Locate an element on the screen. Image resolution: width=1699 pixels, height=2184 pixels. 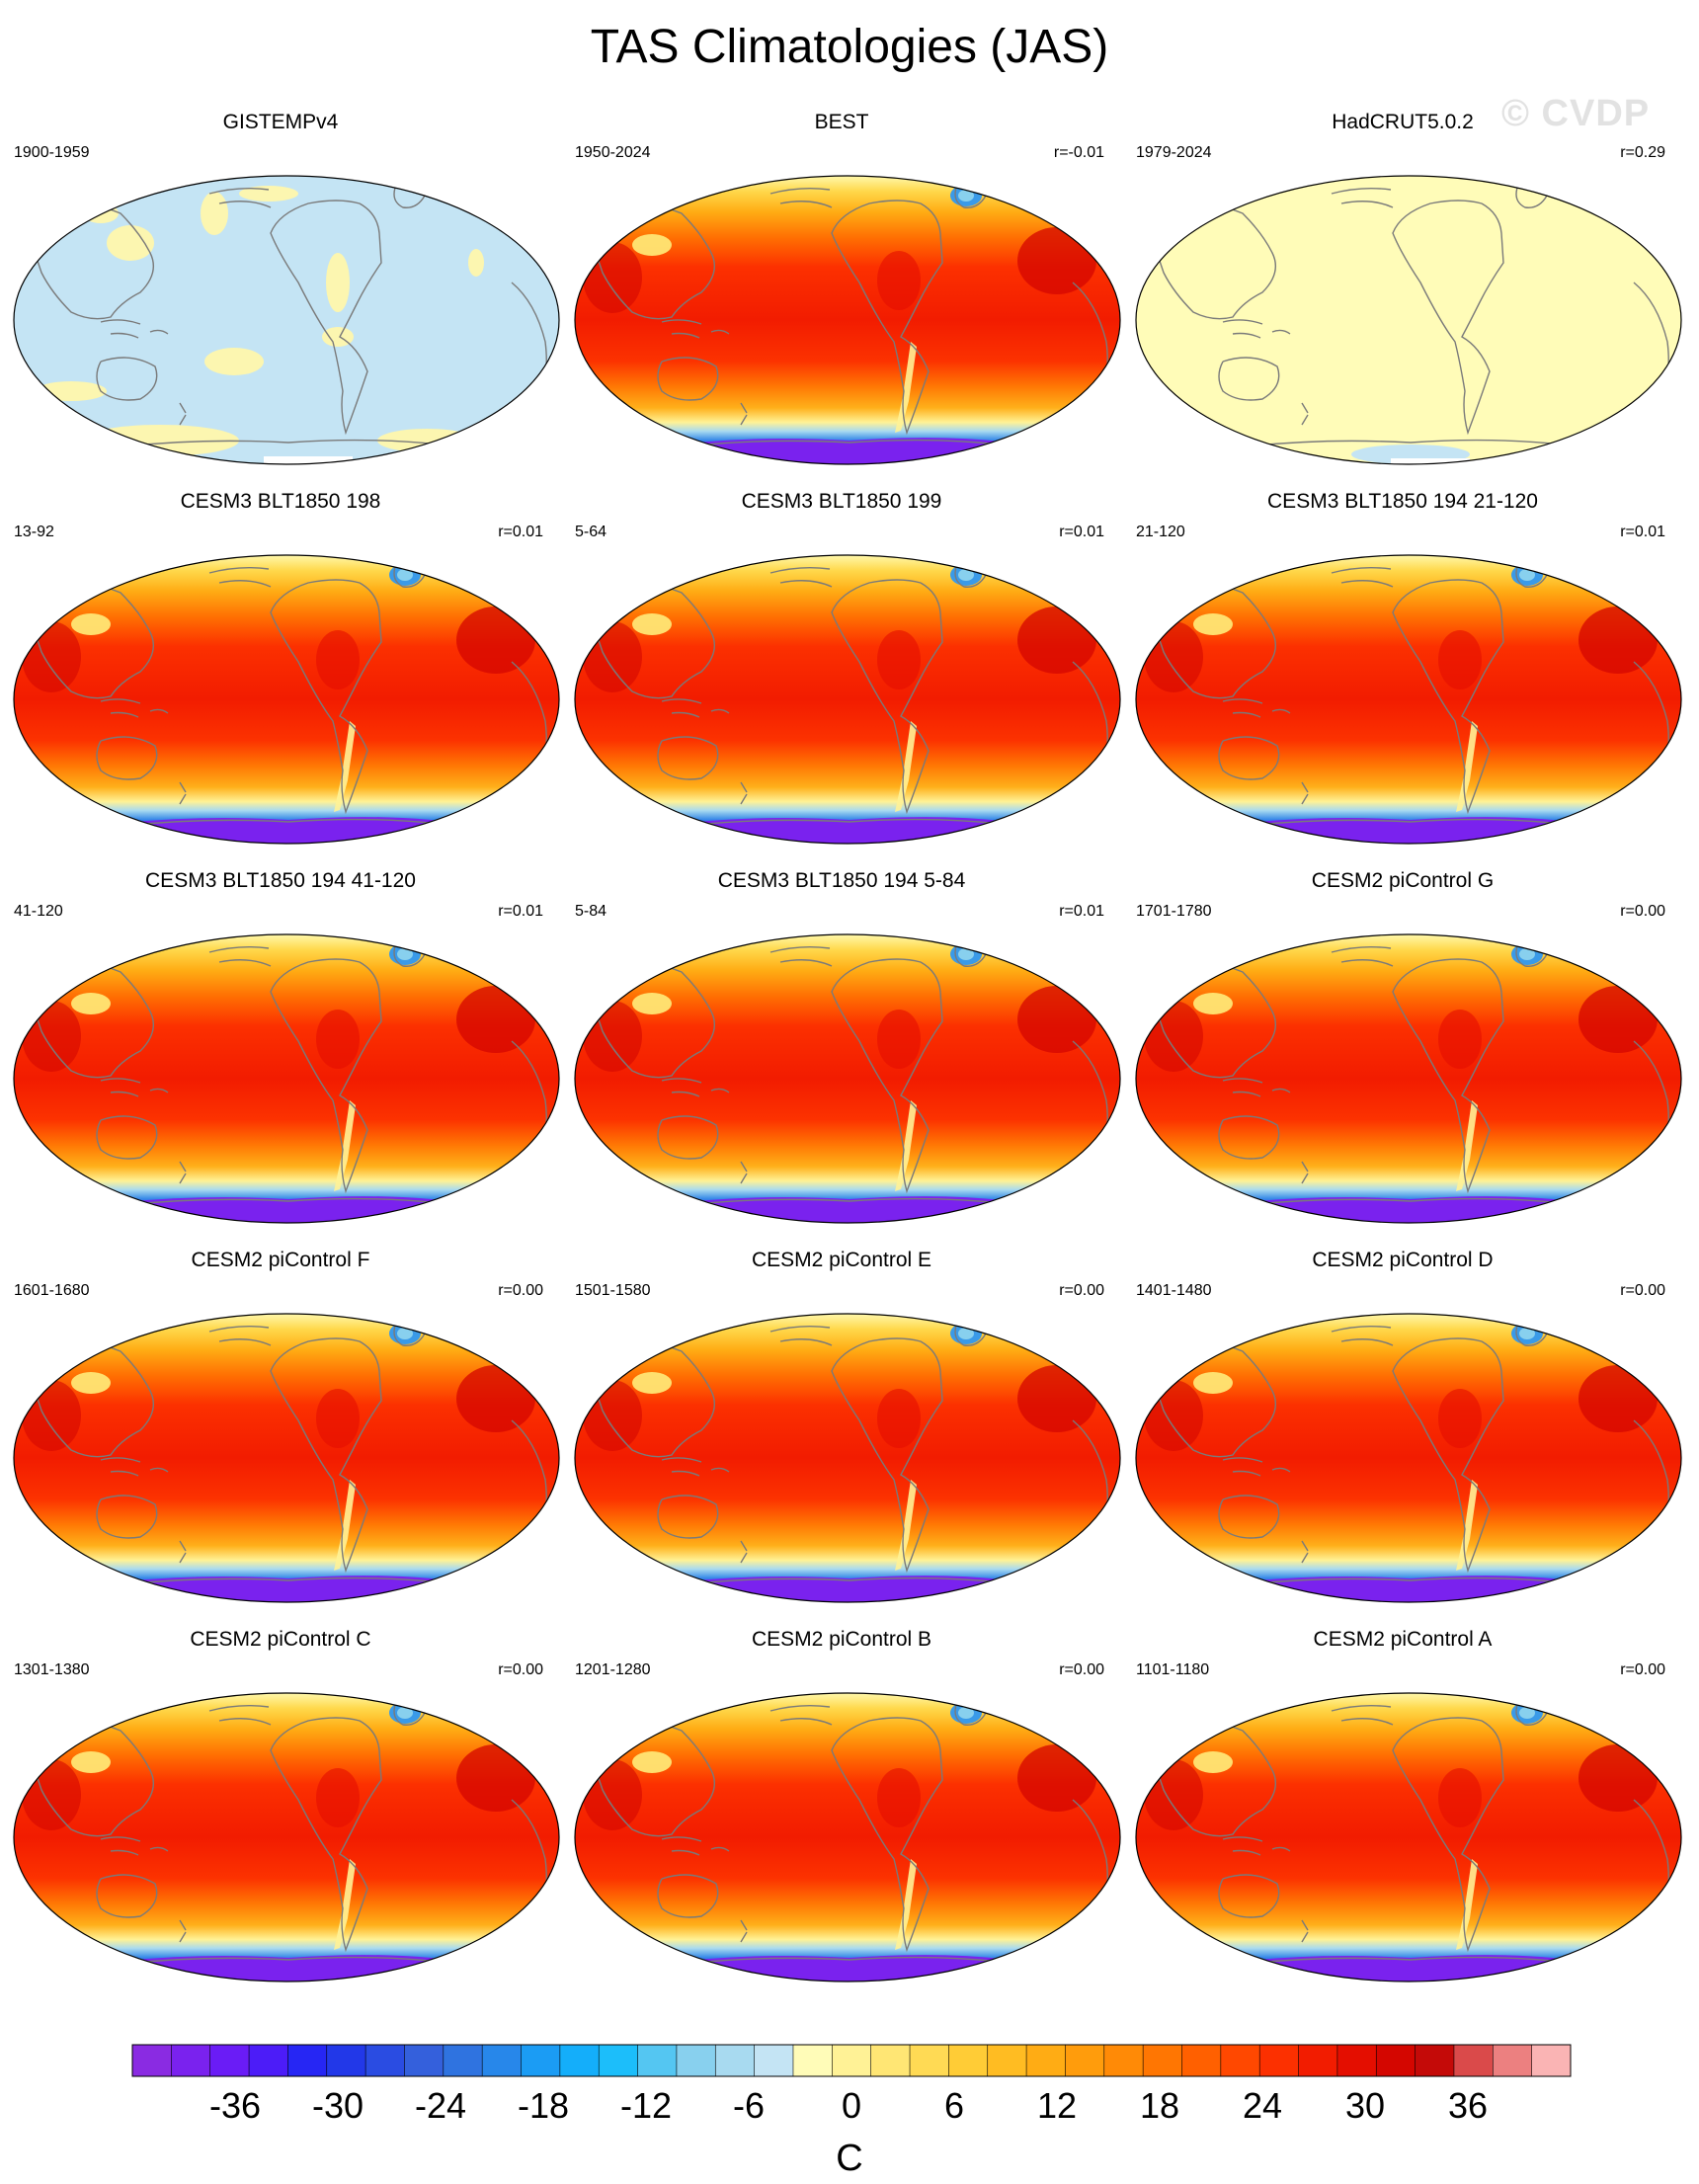
colorbar-tick-label: 6 is located at coordinates (954, 2105).